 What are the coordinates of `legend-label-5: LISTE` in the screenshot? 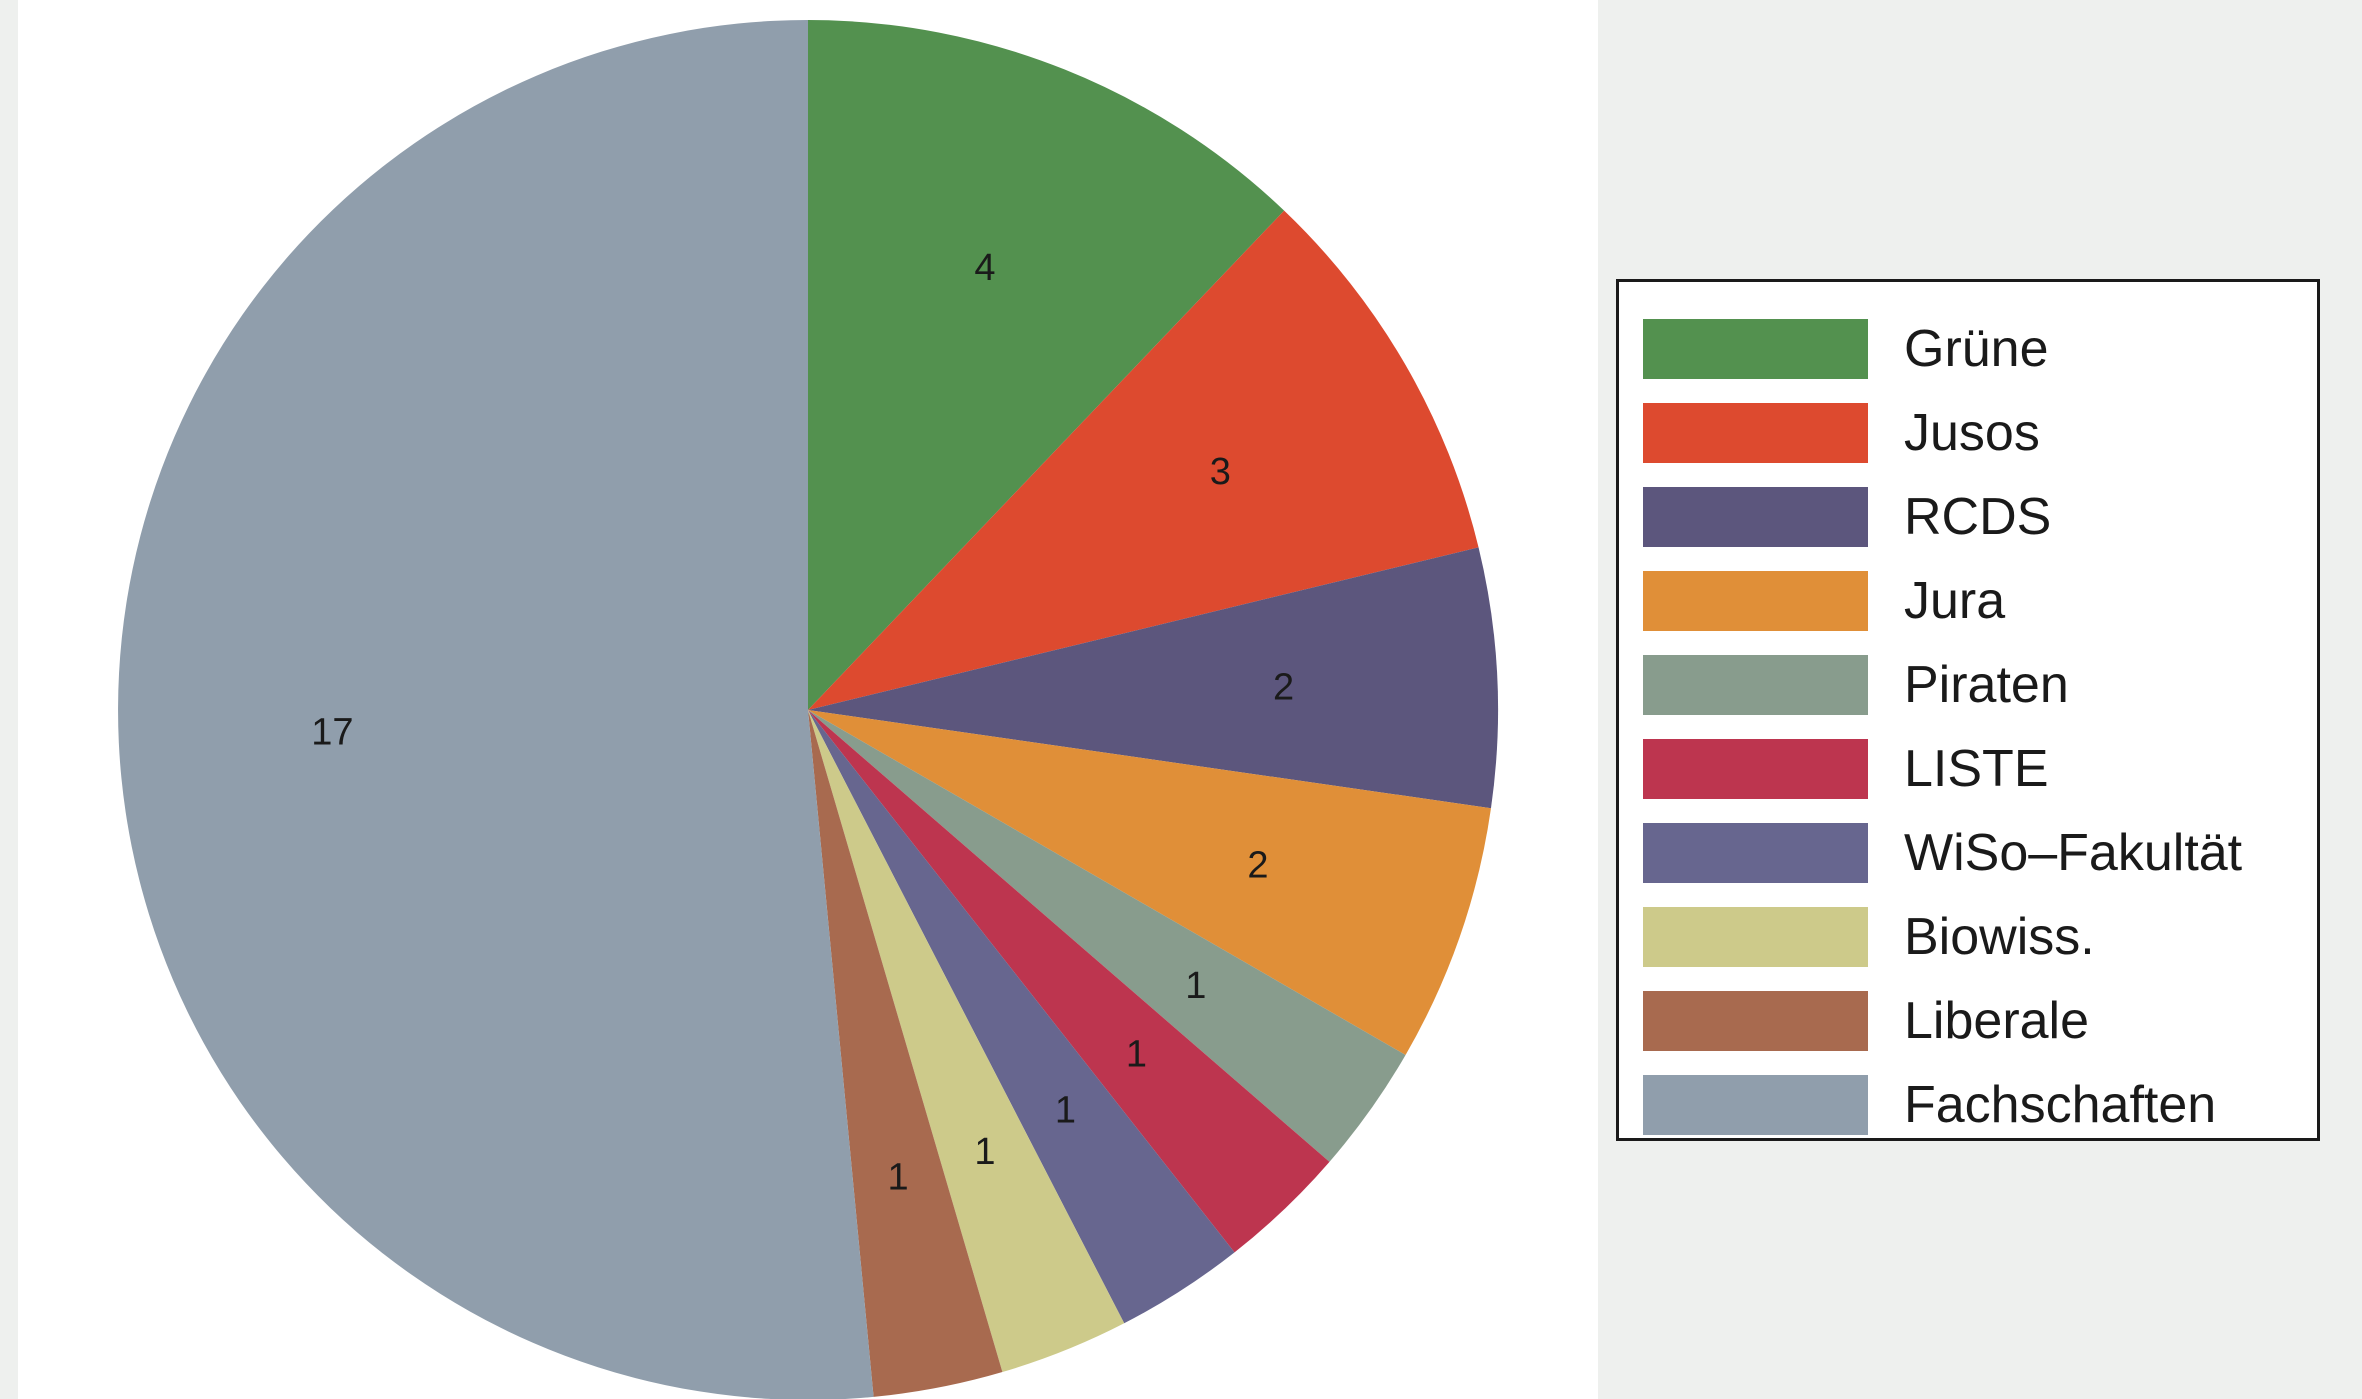 It's located at (1976, 769).